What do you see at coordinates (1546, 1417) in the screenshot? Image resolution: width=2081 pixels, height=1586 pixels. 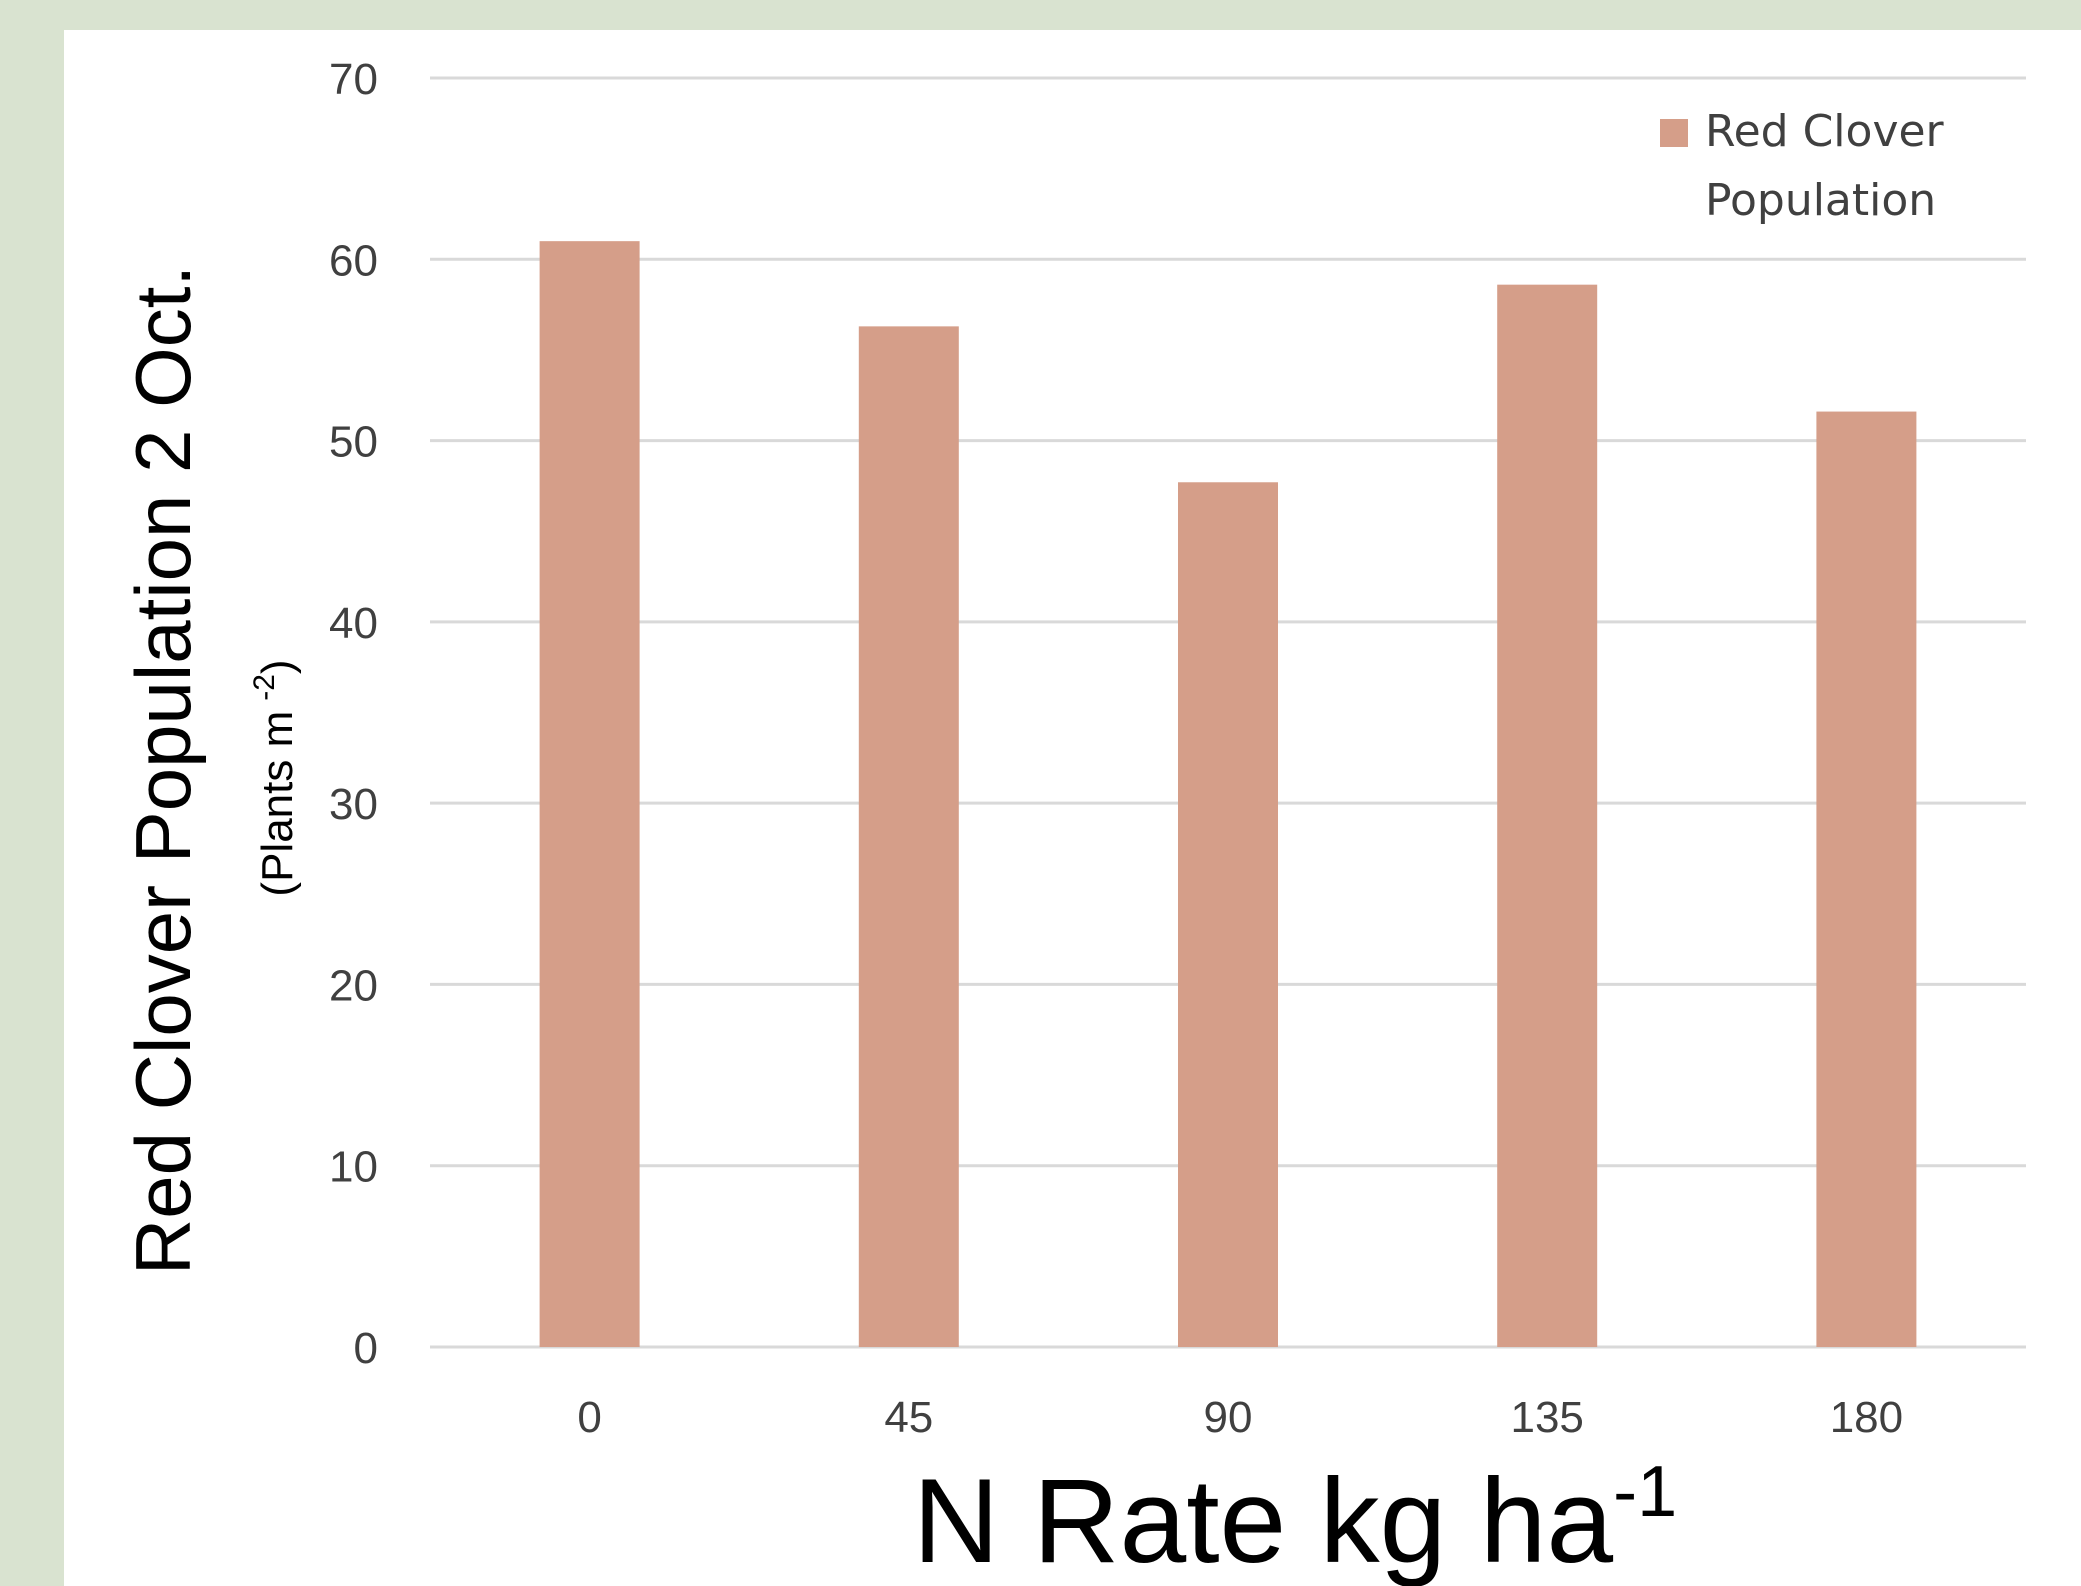 I see `x-tick-label: 135` at bounding box center [1546, 1417].